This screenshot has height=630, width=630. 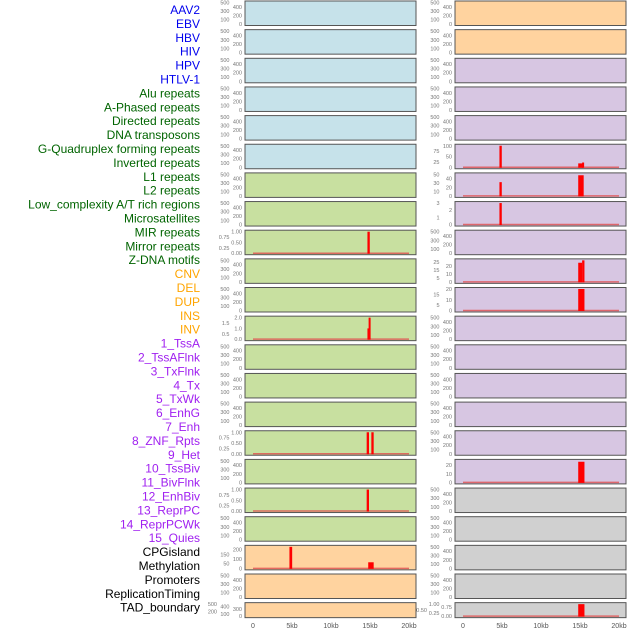 I want to click on y-tick-label: 50, so click(x=226, y=565).